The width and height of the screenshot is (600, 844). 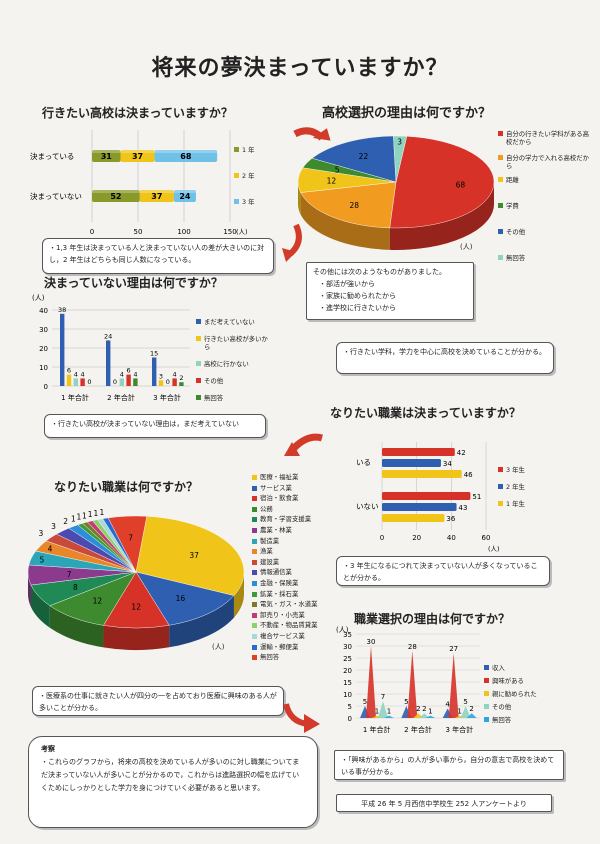 What do you see at coordinates (285, 477) in the screenshot?
I see `legend-item: 医療・福祉業` at bounding box center [285, 477].